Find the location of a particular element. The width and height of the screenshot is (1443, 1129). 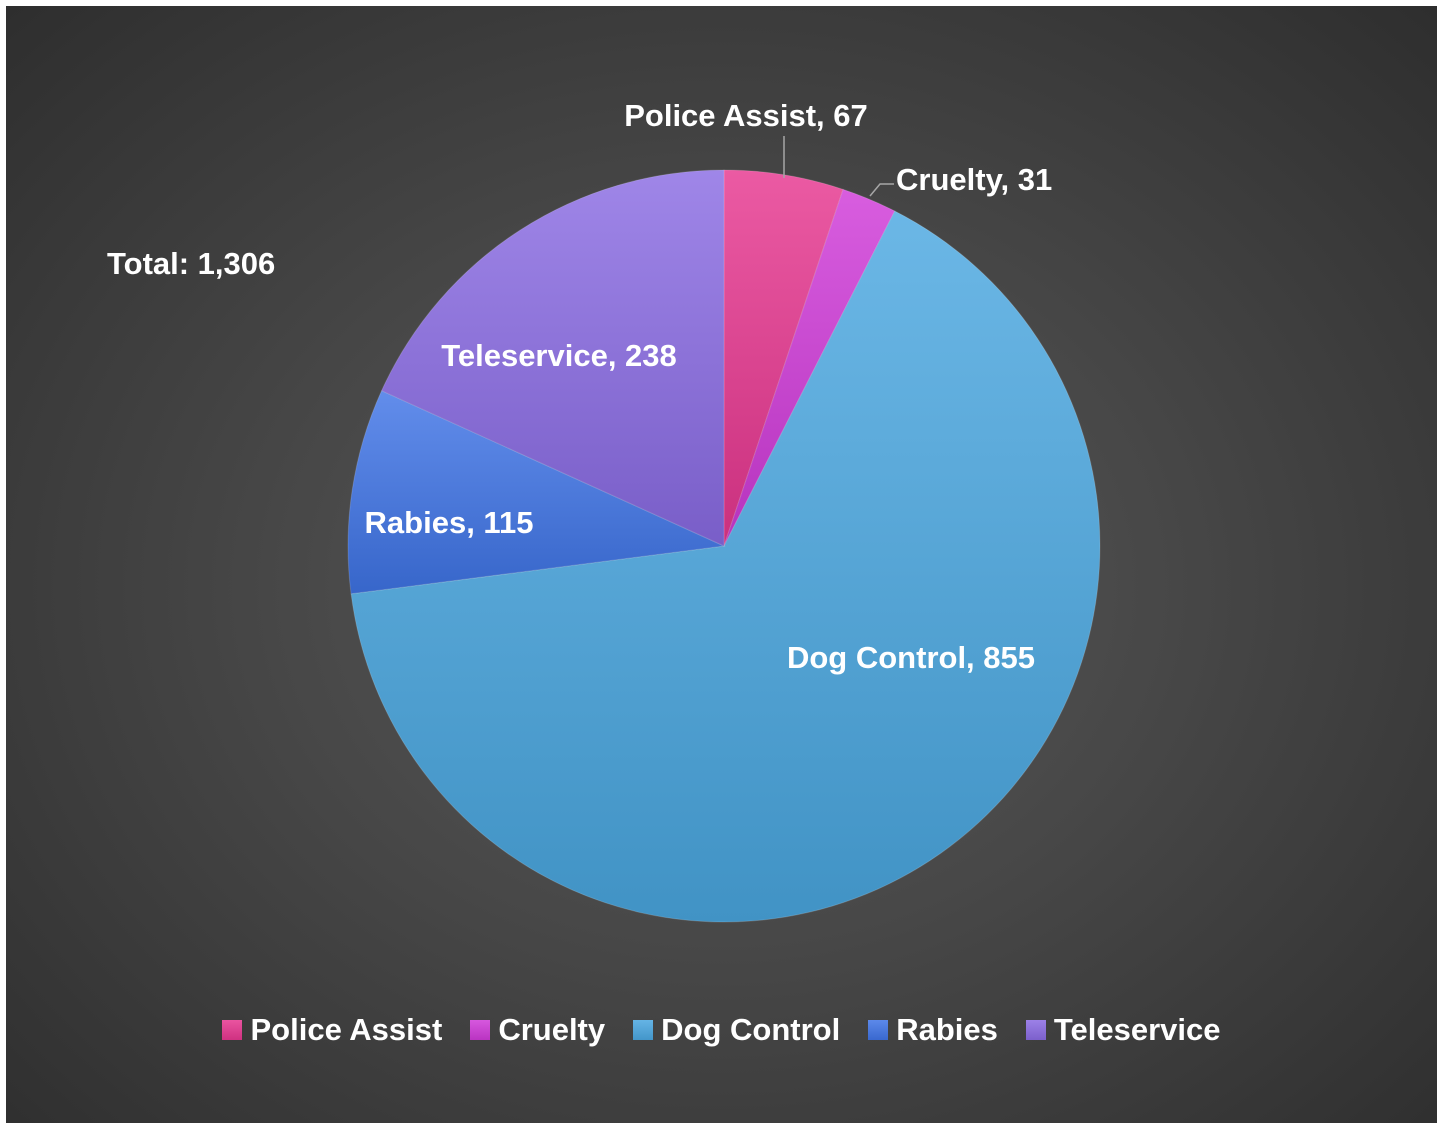

legend-police-assist-label: Police Assist is located at coordinates (346, 1029).